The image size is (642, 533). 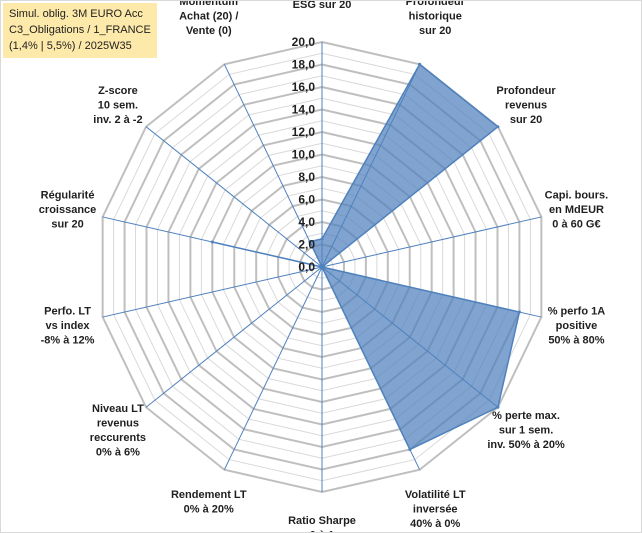 I want to click on category-label: Profondeur historique sur 20, so click(x=436, y=19).